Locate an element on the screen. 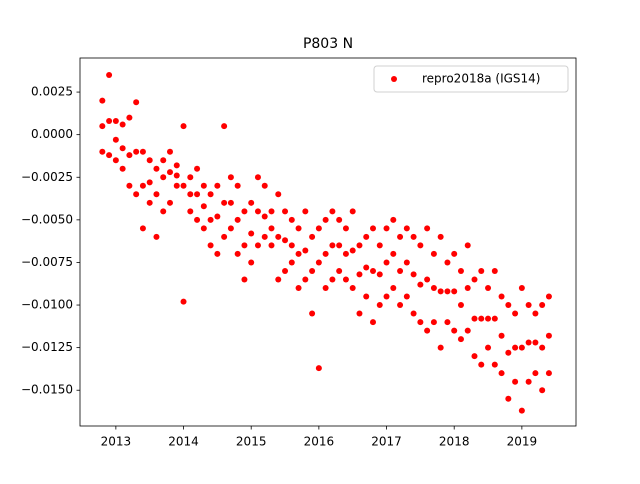 The width and height of the screenshot is (640, 484). x-tick-label: 2015 is located at coordinates (251, 442).